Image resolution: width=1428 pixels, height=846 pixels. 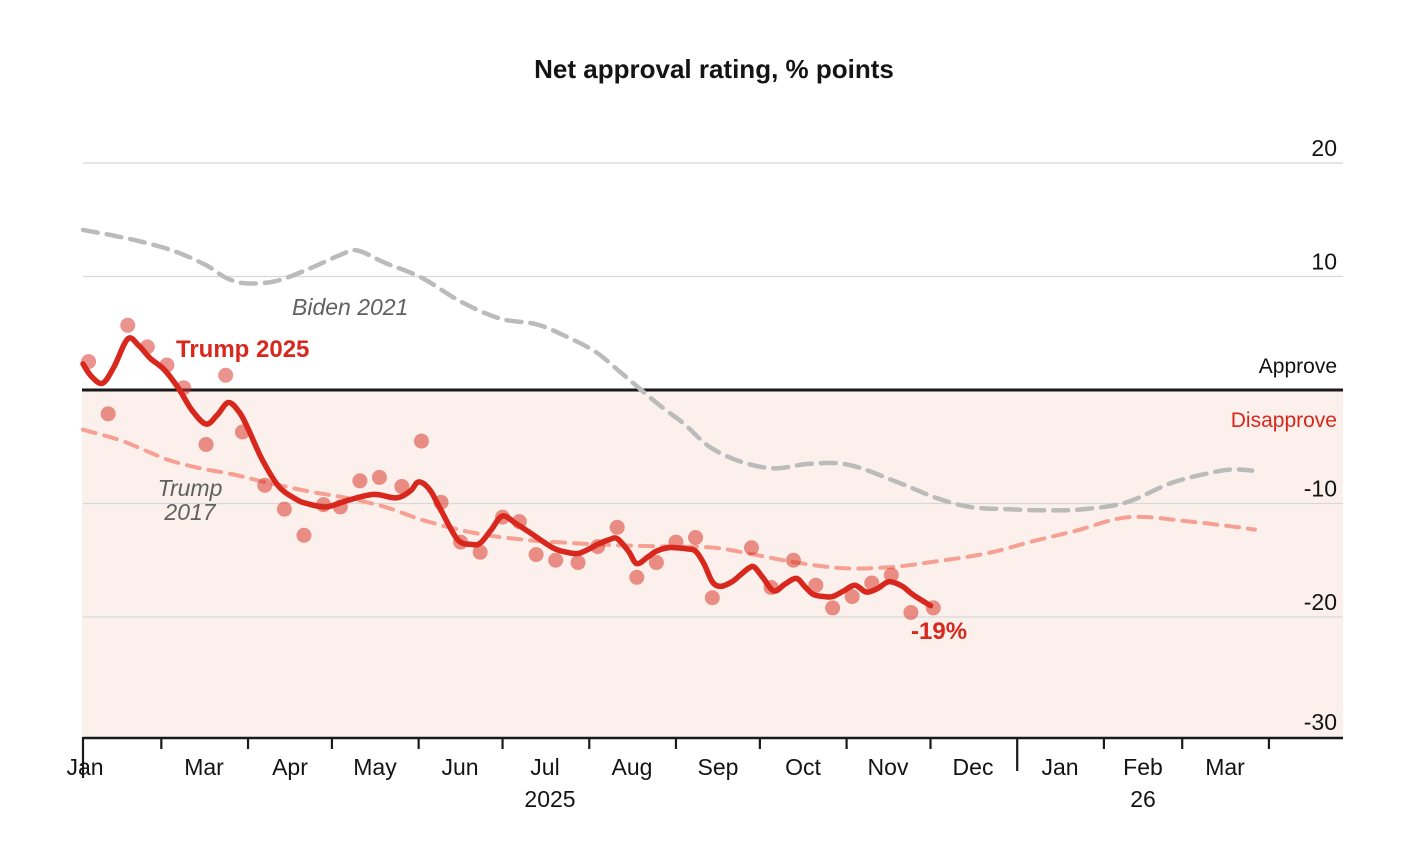 I want to click on x-tick-label: Feb, so click(x=1143, y=767).